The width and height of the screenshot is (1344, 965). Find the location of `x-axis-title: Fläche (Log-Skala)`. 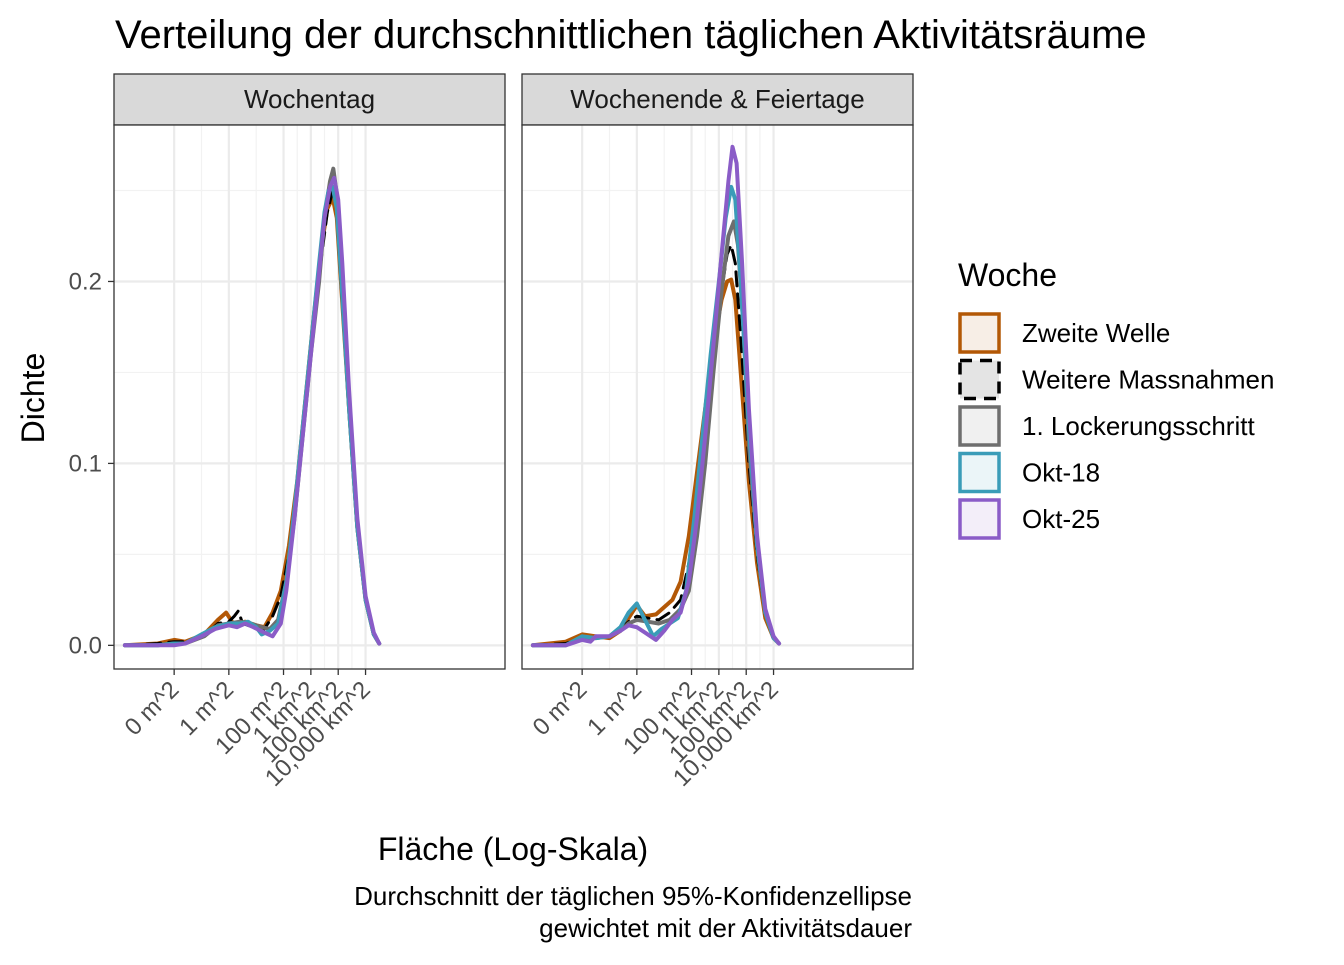

x-axis-title: Fläche (Log-Skala) is located at coordinates (513, 849).